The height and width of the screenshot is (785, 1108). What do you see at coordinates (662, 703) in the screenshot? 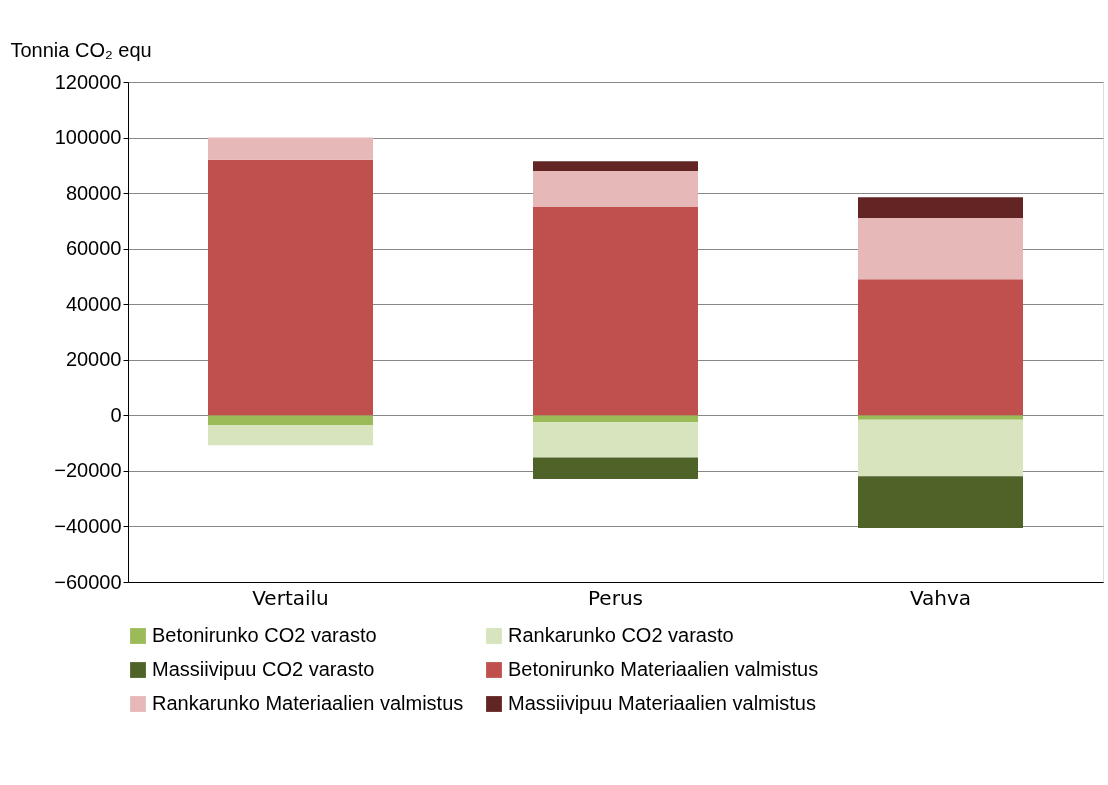
I see `legend-label: Massiivipuu Materiaalien valmistus` at bounding box center [662, 703].